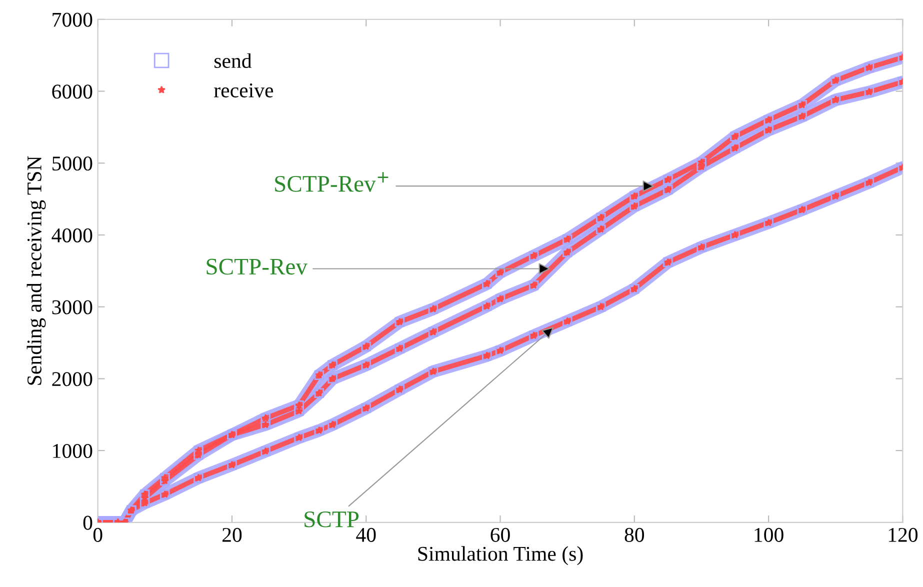  I want to click on annotation: SCTP-Rev$^{+}$, so click(331, 182).